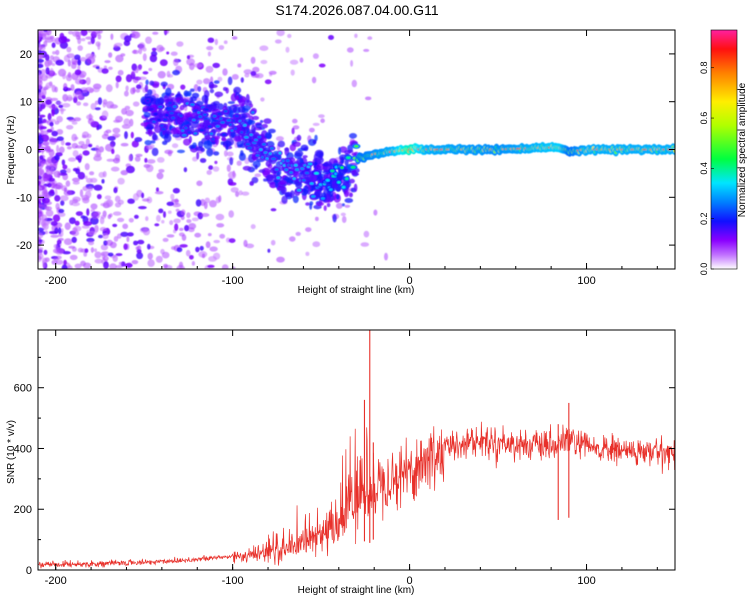  Describe the element at coordinates (23, 389) in the screenshot. I see `y-tick-label: 600` at that location.